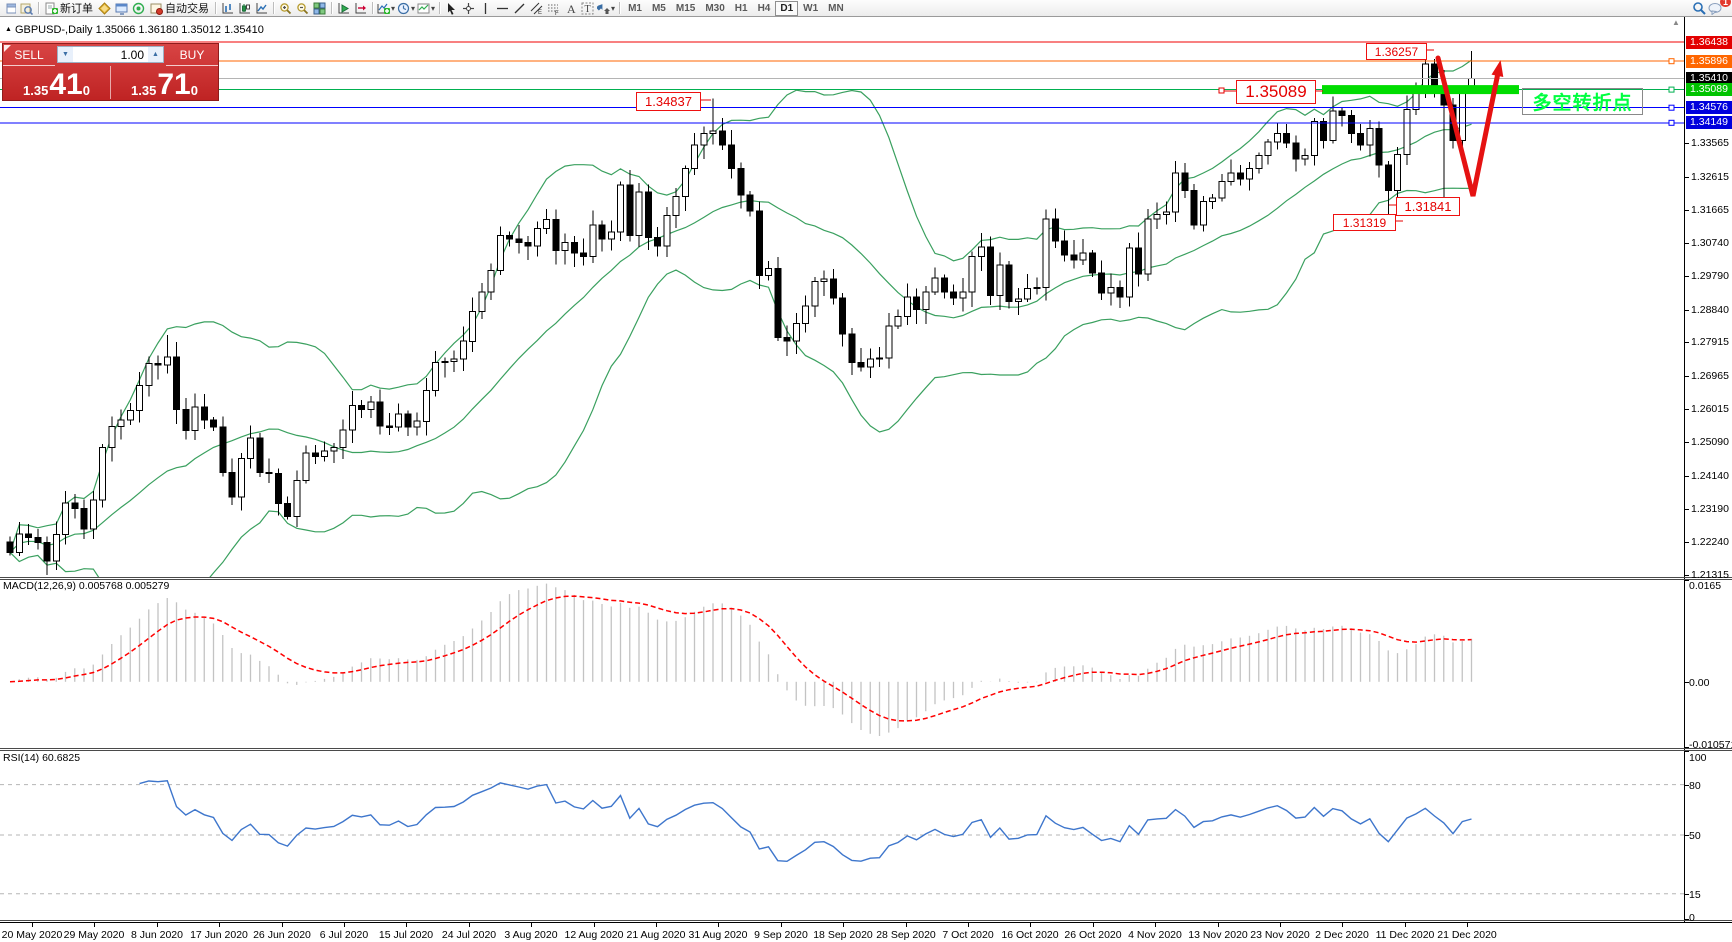 The width and height of the screenshot is (1732, 942). Describe the element at coordinates (685, 8) in the screenshot. I see `timeframe-m15: M15` at that location.